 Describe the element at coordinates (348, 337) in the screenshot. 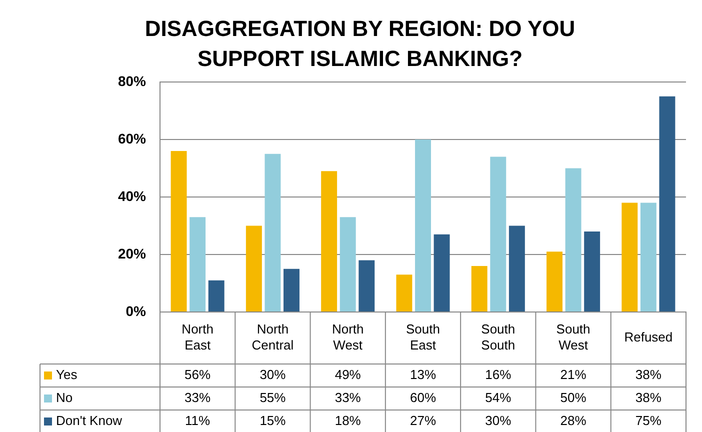

I see `x-tick-label: North West` at that location.